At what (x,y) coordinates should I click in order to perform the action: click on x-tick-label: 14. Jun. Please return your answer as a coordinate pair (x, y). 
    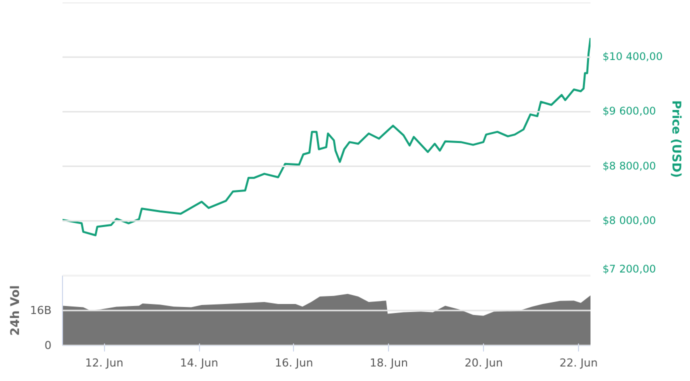
    Looking at the image, I should click on (199, 363).